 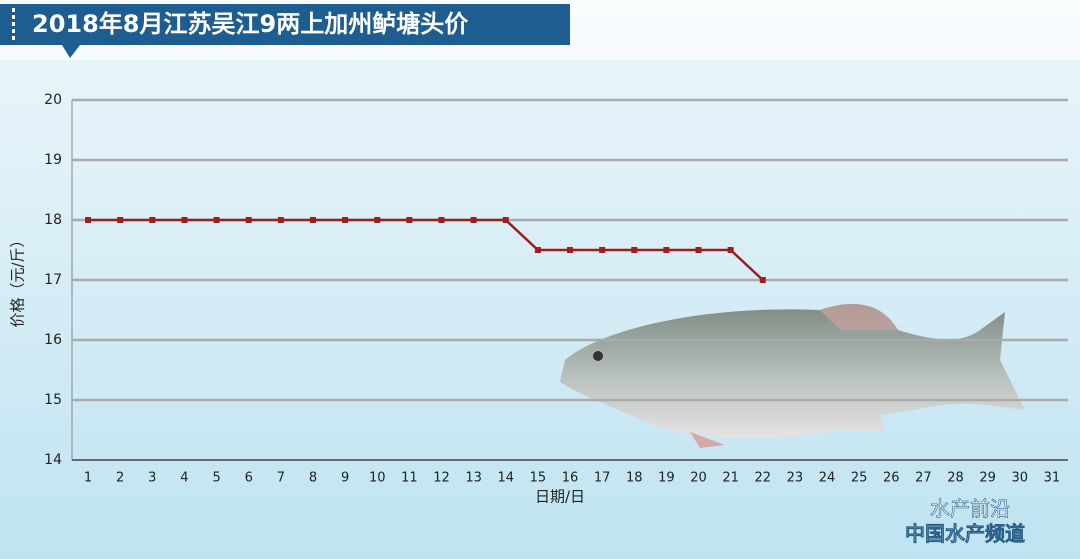 I want to click on x-tick-label: 27, so click(x=923, y=478).